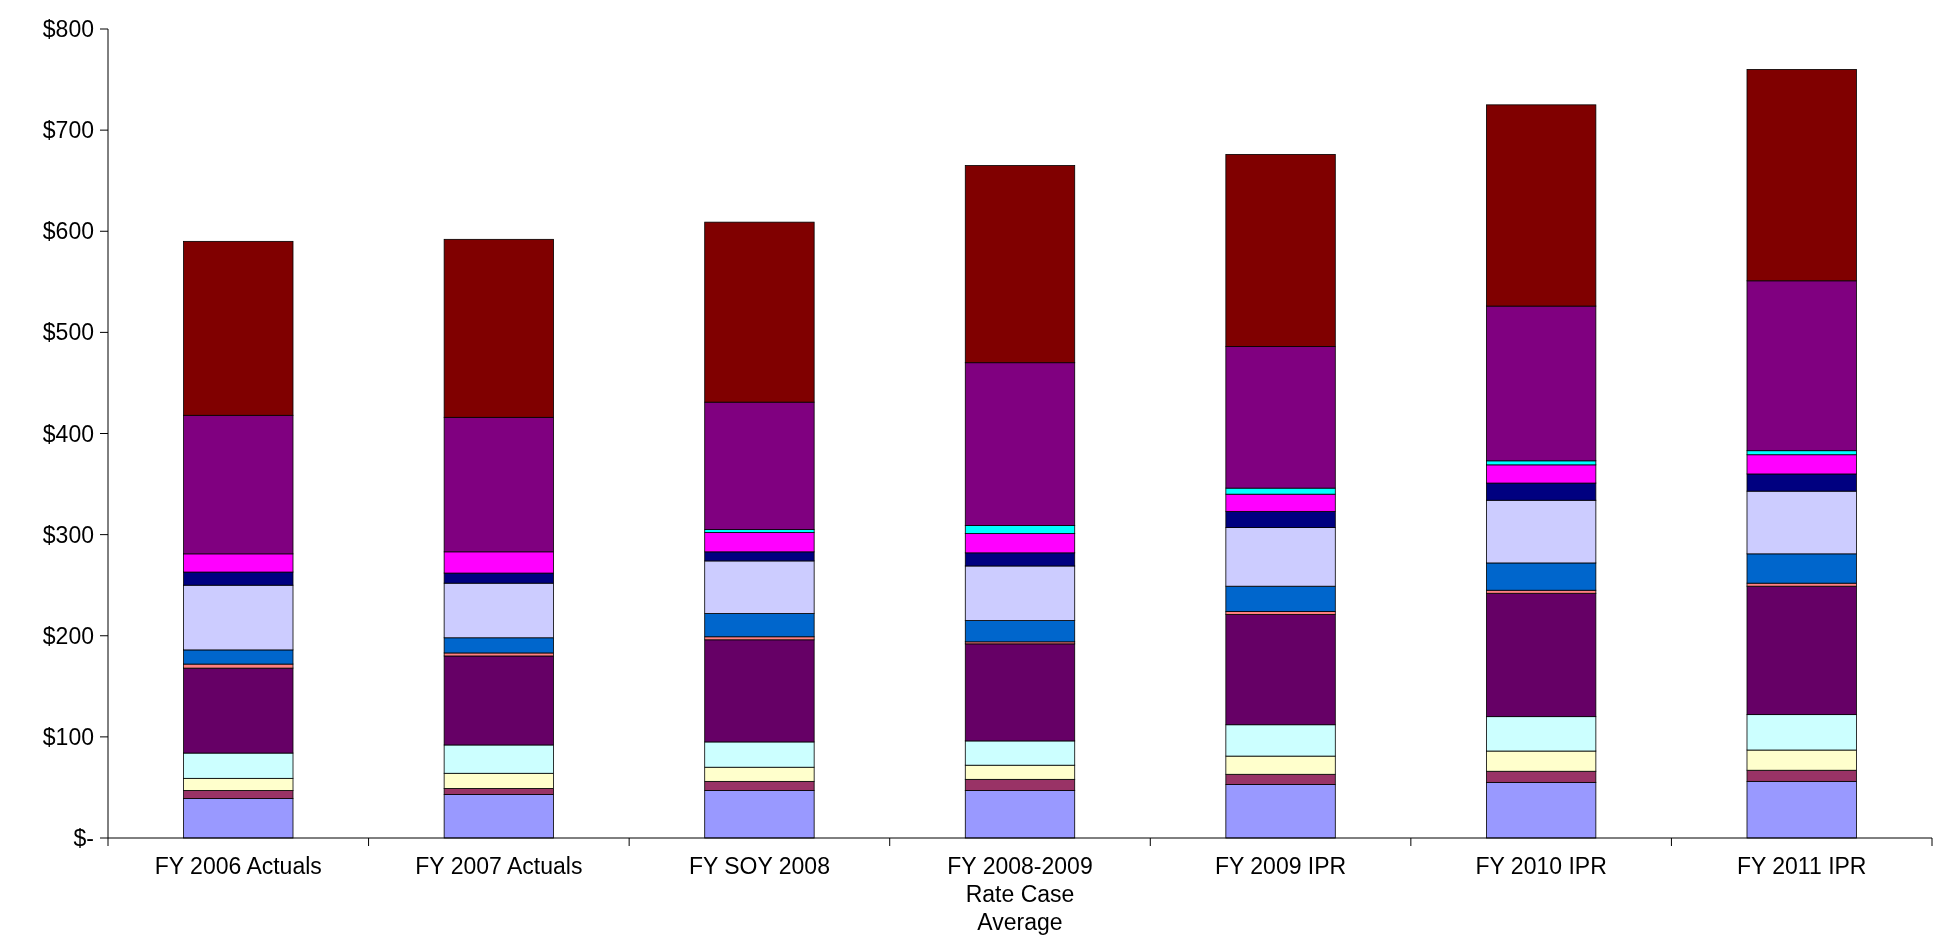  I want to click on x-tick-label: FY 2006 Actuals, so click(238, 866).